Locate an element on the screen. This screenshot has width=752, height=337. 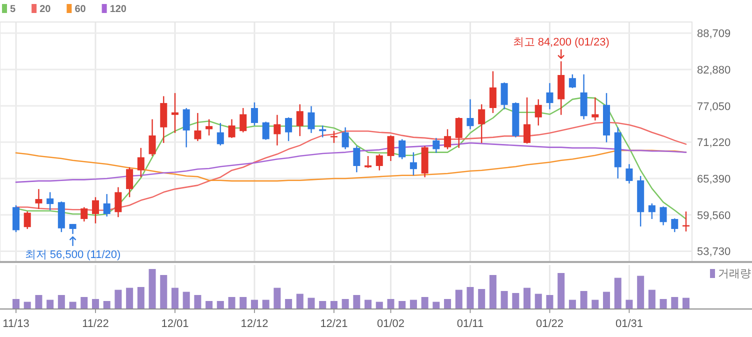
x-tick-label: 01/02 is located at coordinates (390, 324).